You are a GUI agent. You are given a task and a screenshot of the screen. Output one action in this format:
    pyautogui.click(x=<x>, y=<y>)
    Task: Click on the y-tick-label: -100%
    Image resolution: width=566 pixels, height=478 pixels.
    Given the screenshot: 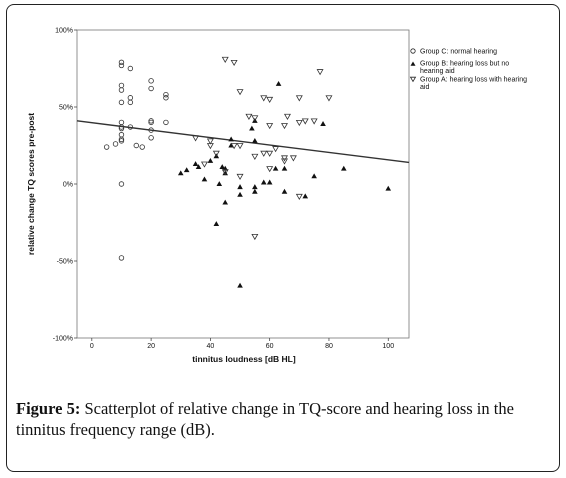 What is the action you would take?
    pyautogui.click(x=63, y=339)
    